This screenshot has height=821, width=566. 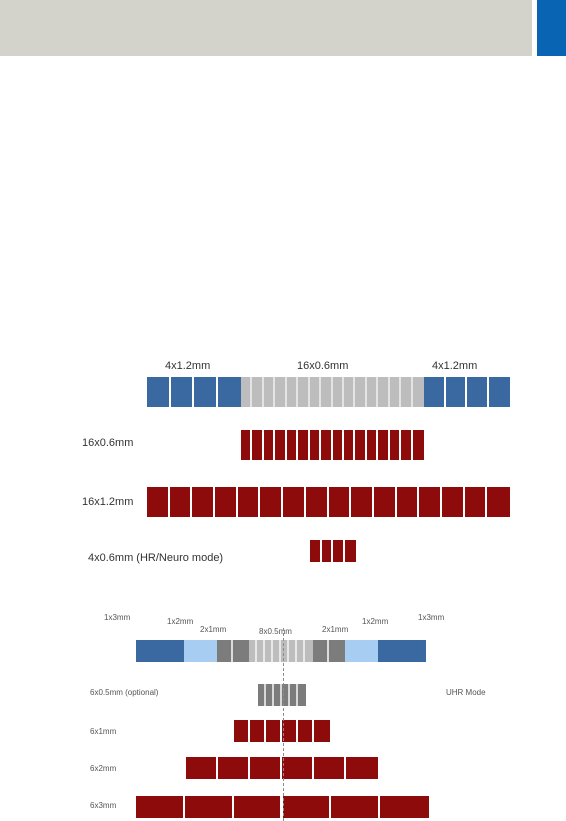 What do you see at coordinates (103, 805) in the screenshot?
I see `d2-mode-label-4: 6x3mm` at bounding box center [103, 805].